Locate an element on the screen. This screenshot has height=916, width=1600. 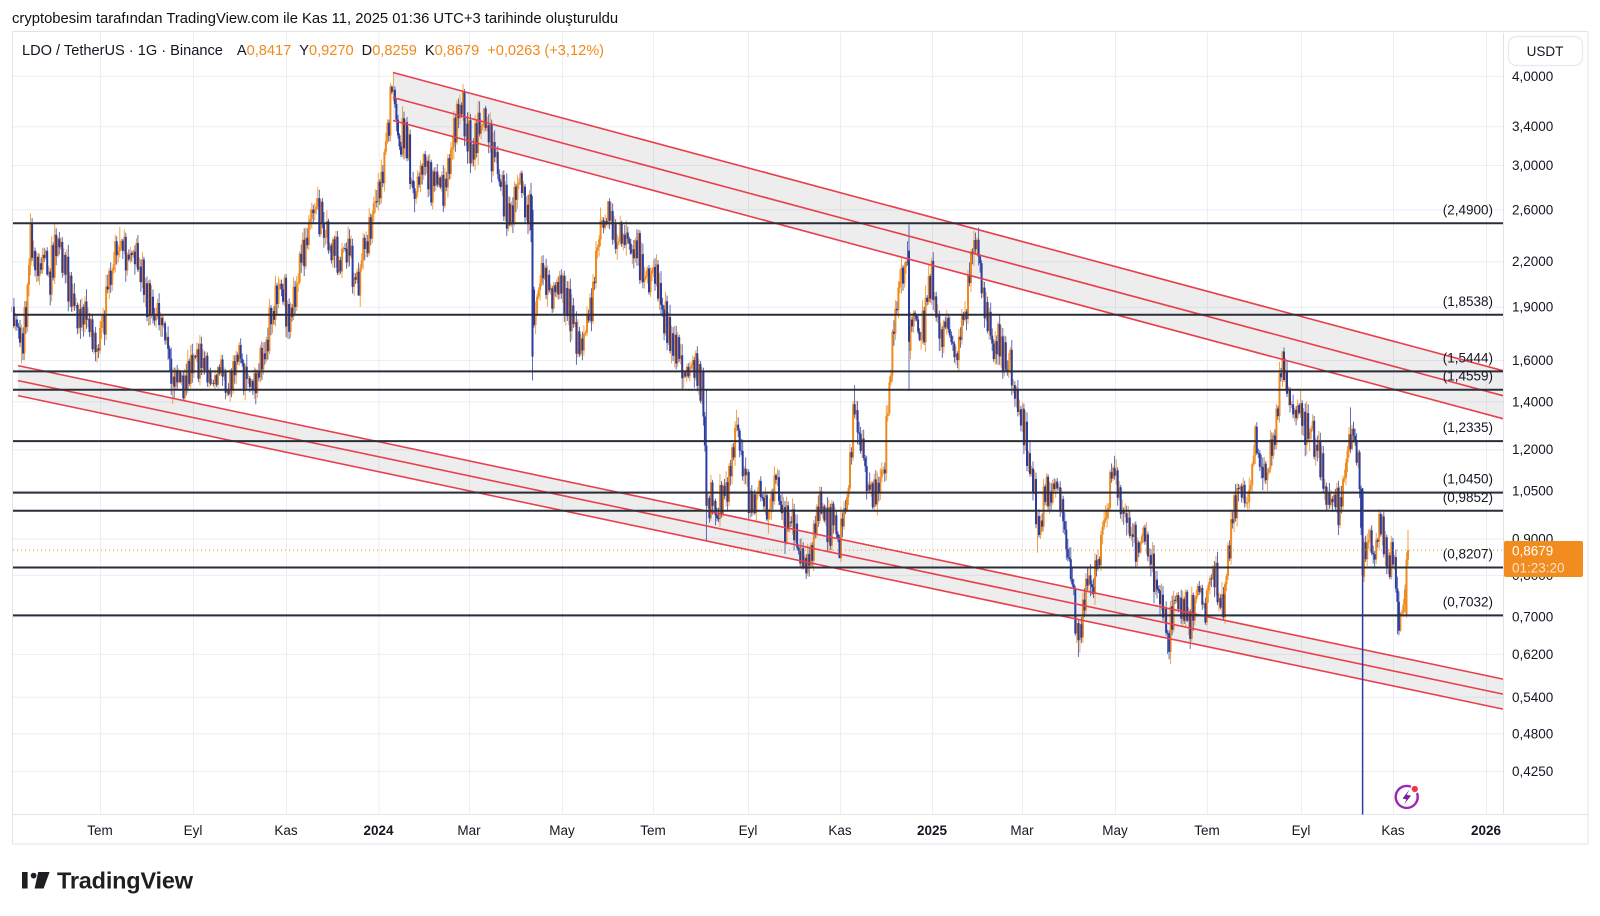
svg-text: 1,0500 is located at coordinates (1532, 491).